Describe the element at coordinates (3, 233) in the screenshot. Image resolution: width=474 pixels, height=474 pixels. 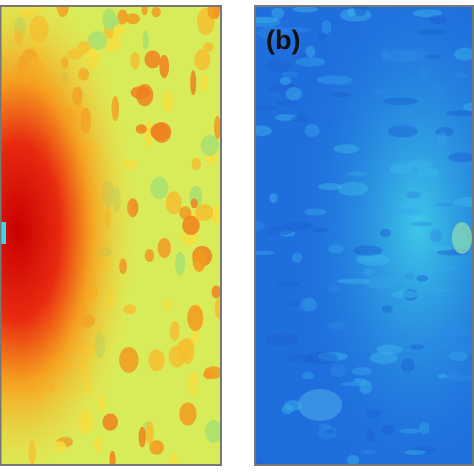
I see `panel-a-marker` at that location.